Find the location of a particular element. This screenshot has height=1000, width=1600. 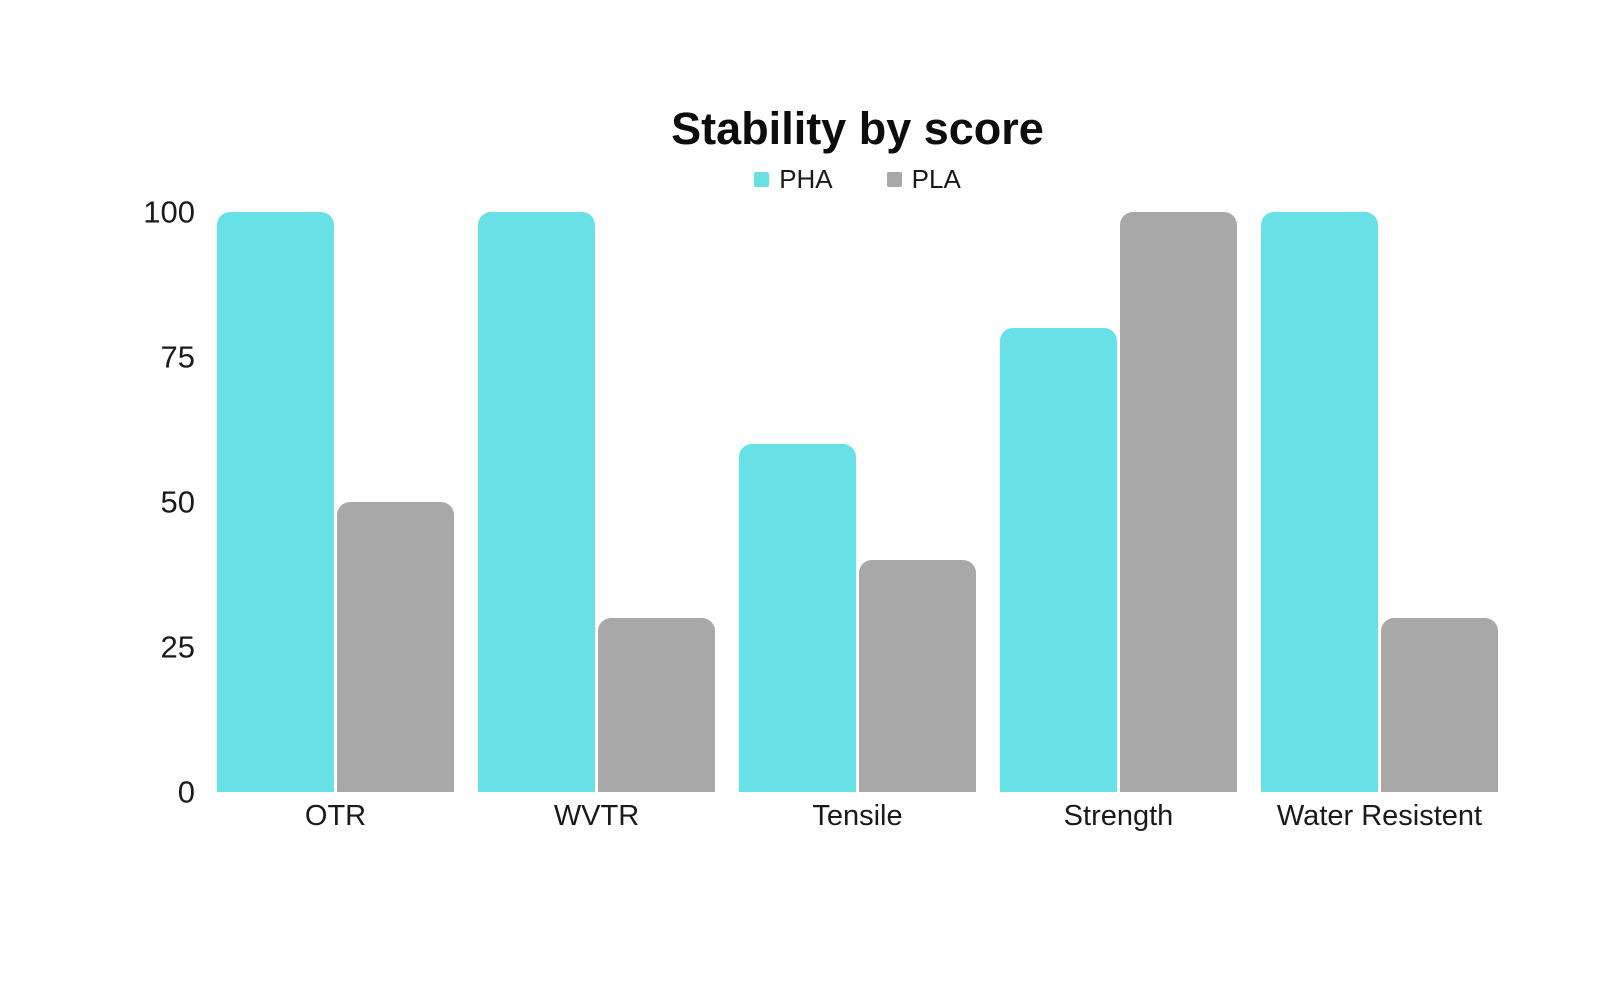

legend-label-pha: PHA is located at coordinates (806, 178).